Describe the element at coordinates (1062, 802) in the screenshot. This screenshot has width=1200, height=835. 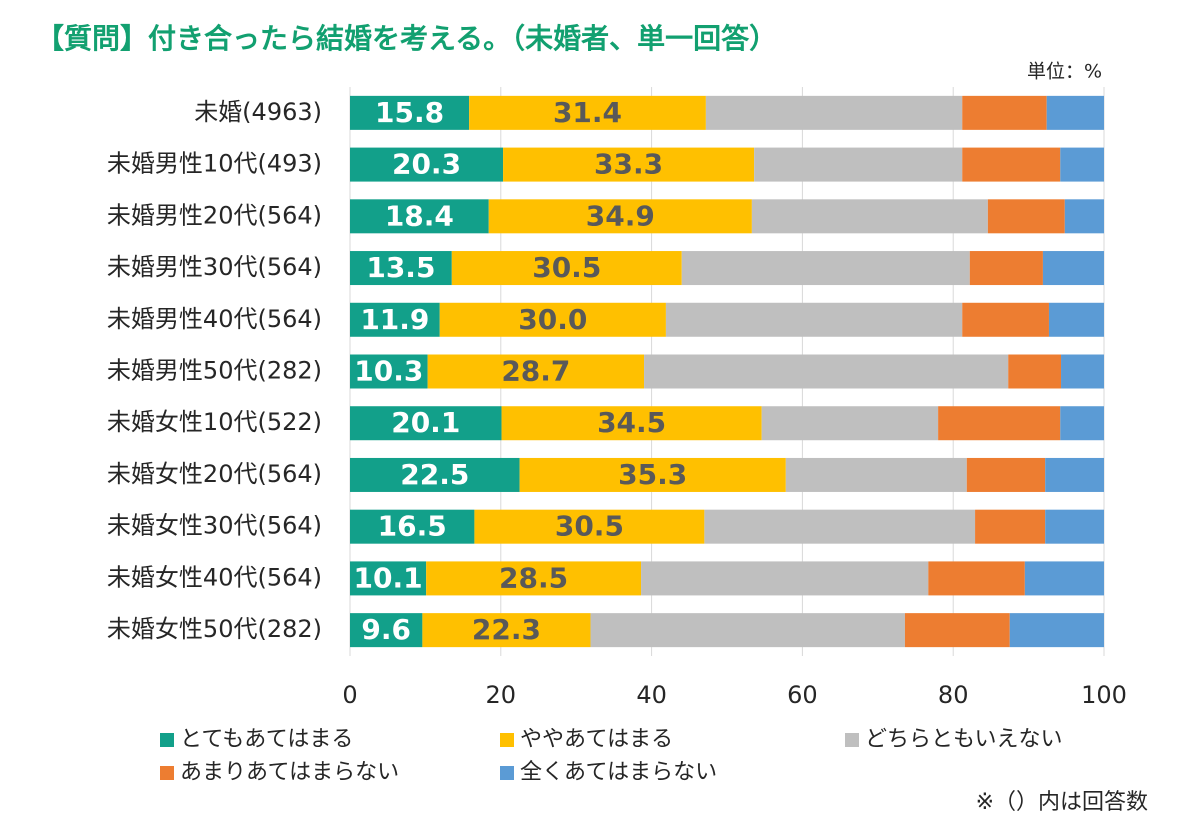
I see `note: ※（）内は回答数` at that location.